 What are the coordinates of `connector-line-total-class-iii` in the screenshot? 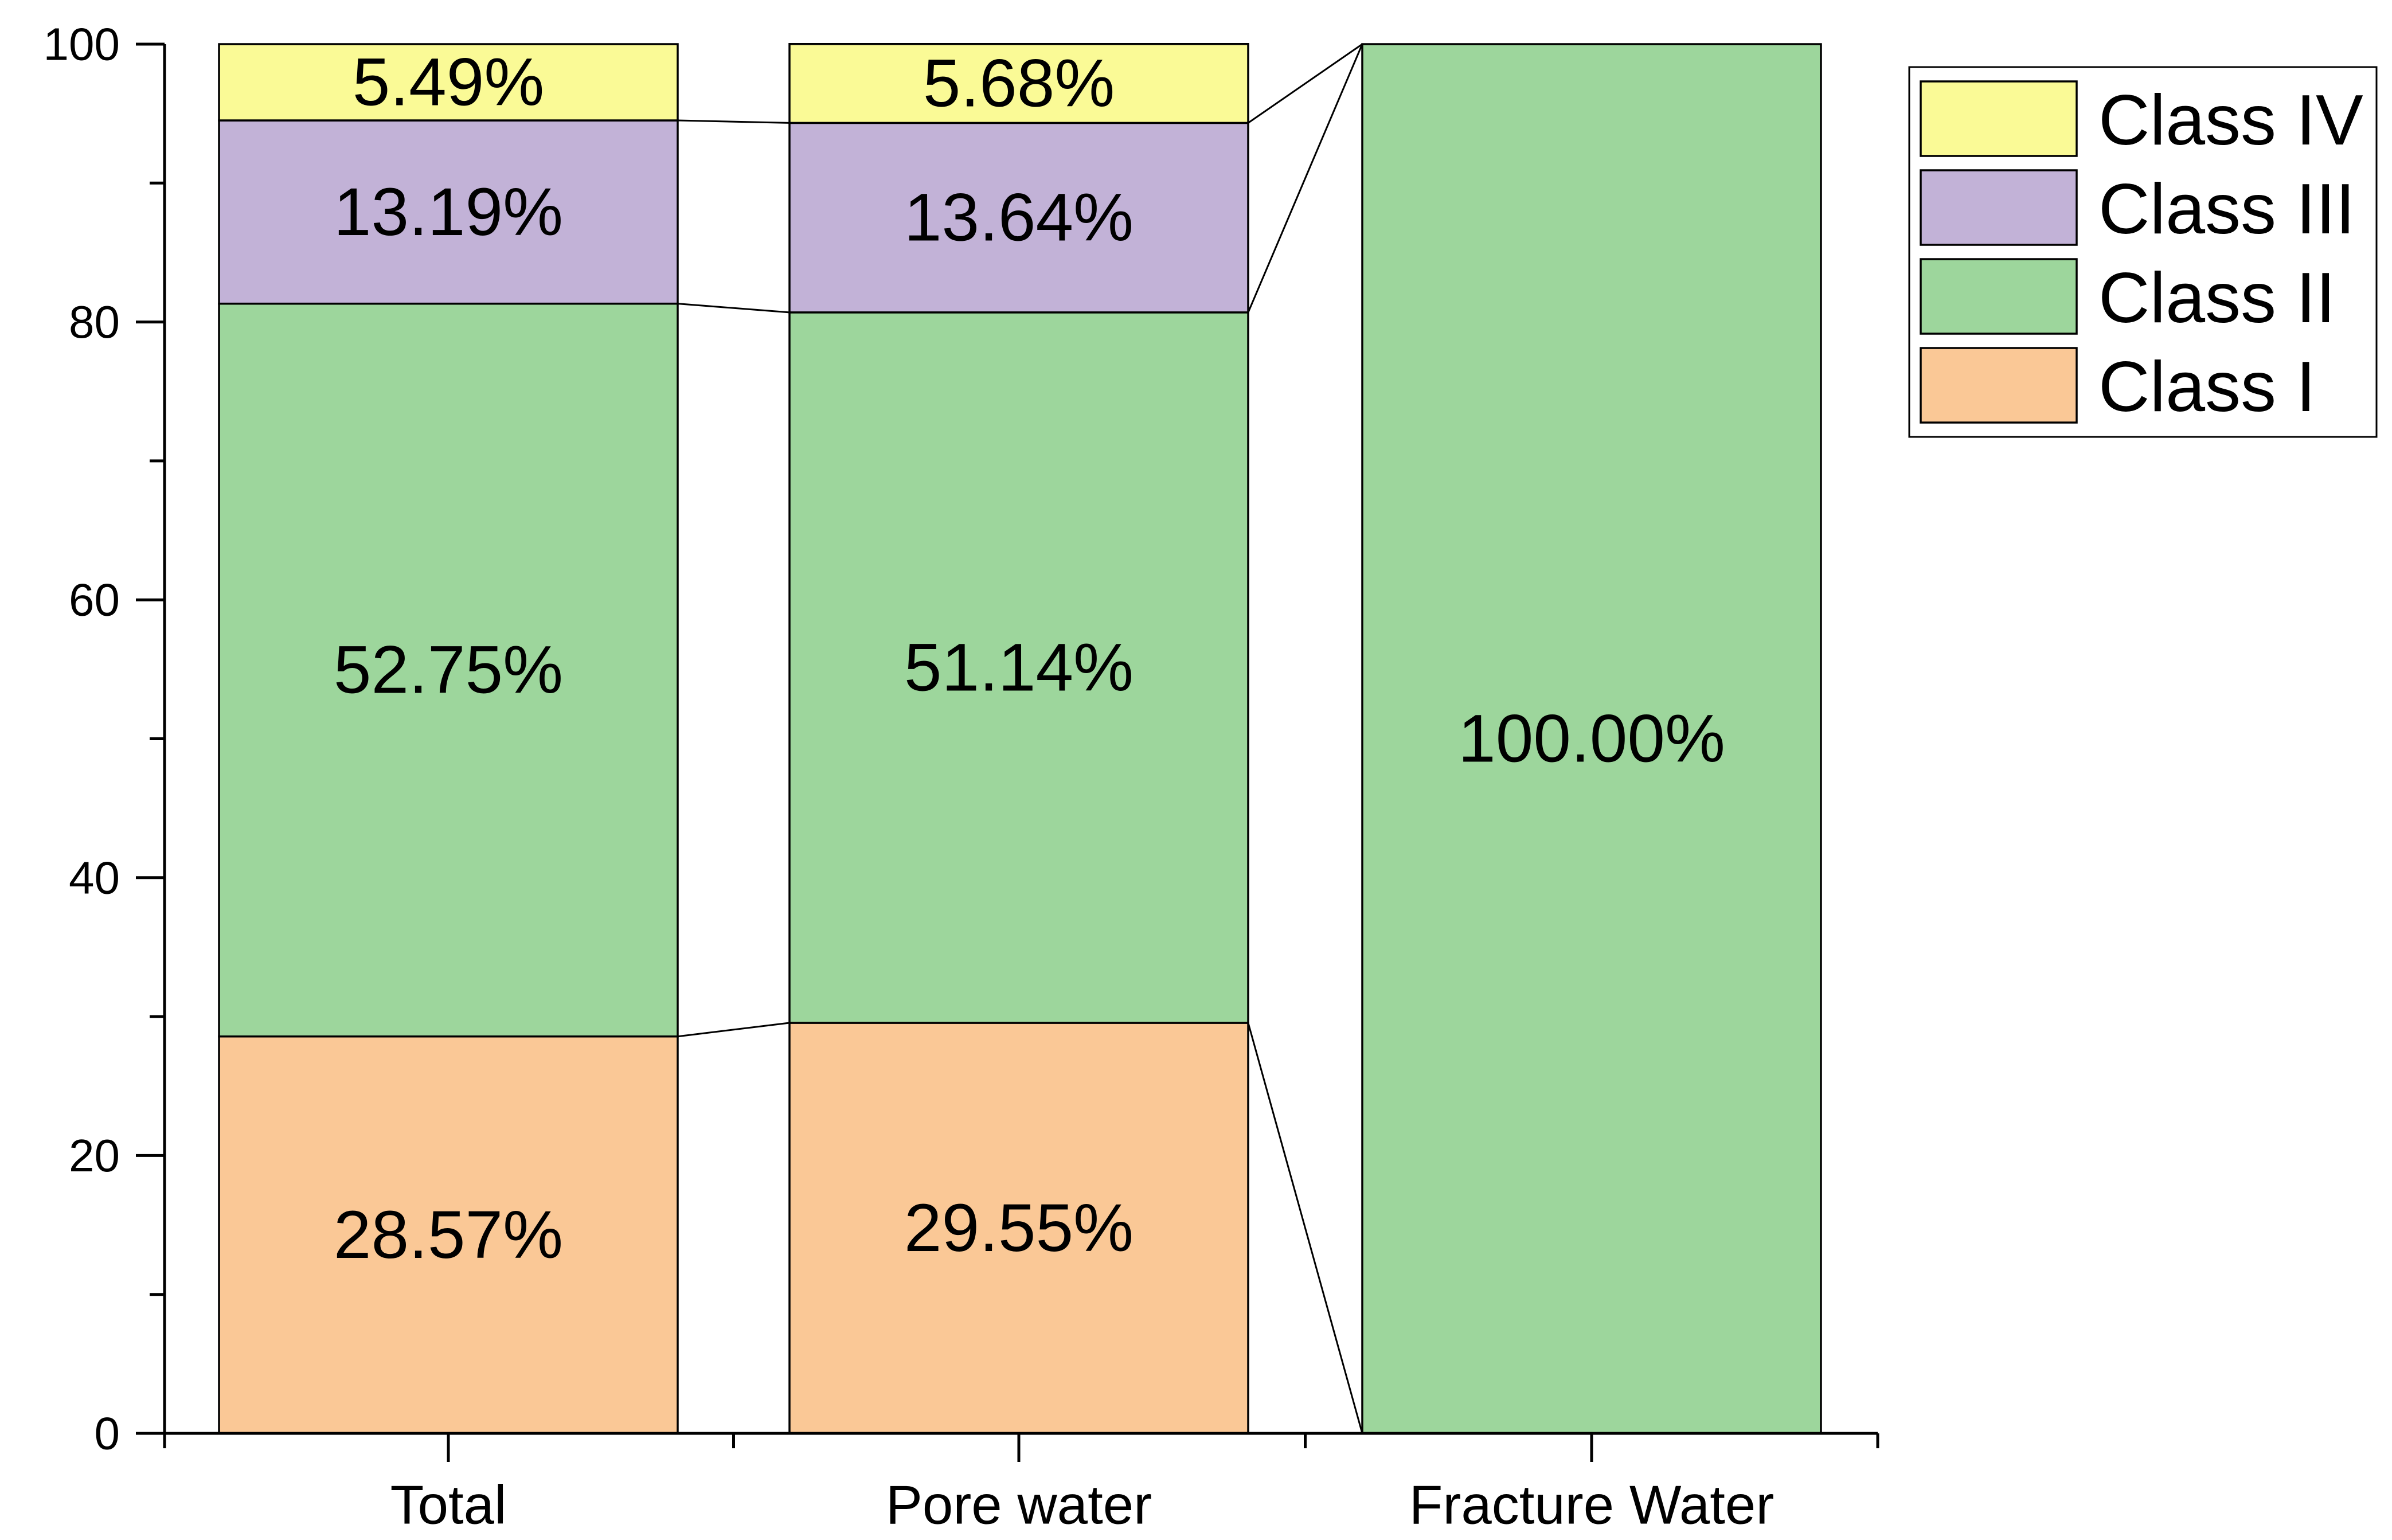 It's located at (733, 121).